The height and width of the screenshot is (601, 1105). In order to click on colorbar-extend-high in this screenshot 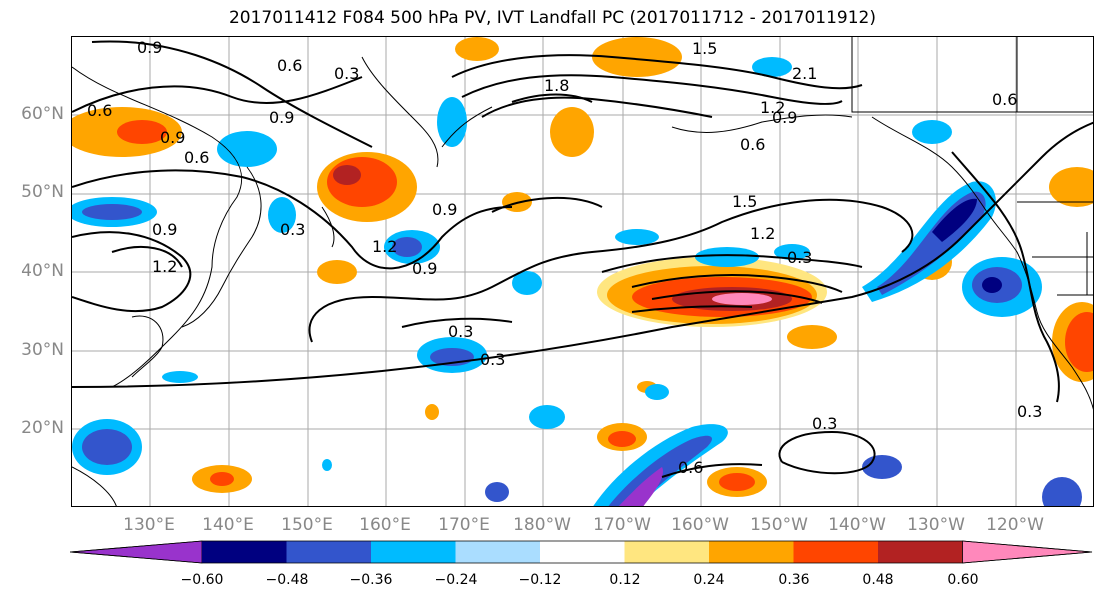, I will do `click(1027, 552)`.